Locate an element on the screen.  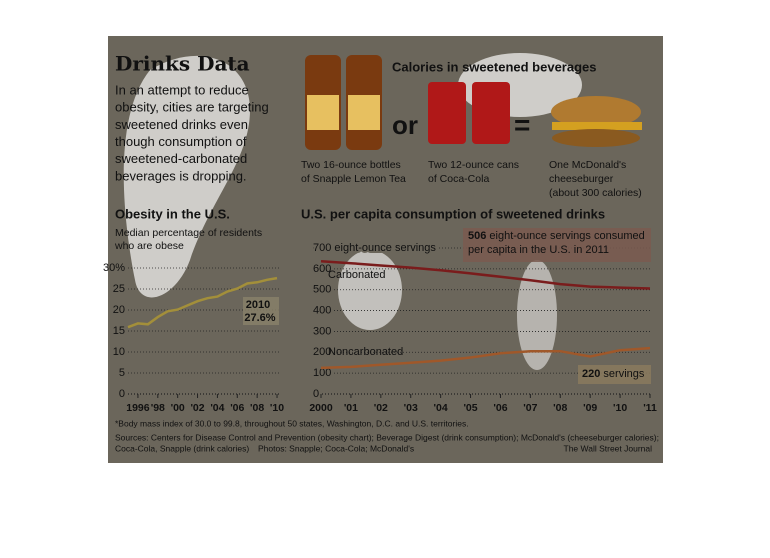
intro-text: obesity, cities are targeting is located at coordinates (192, 107).